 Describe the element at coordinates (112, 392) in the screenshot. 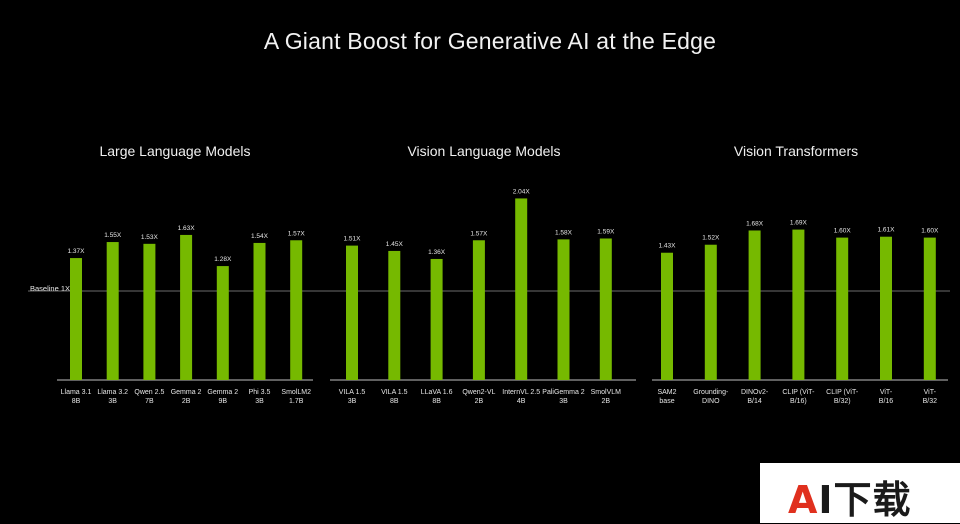

I see `category-label: Llama 3.2` at that location.